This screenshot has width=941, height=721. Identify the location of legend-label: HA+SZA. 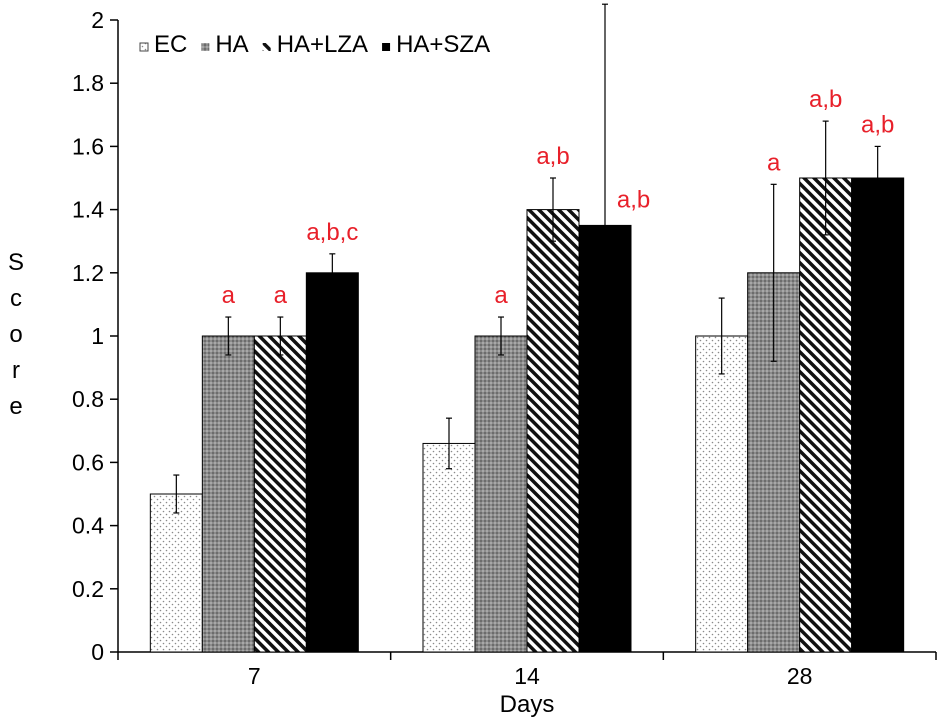
(443, 44).